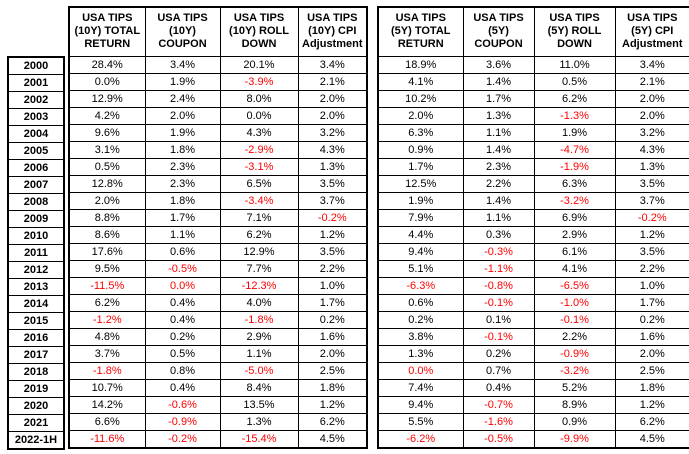  Describe the element at coordinates (498, 268) in the screenshot. I see `value-cell: -1.1%` at that location.